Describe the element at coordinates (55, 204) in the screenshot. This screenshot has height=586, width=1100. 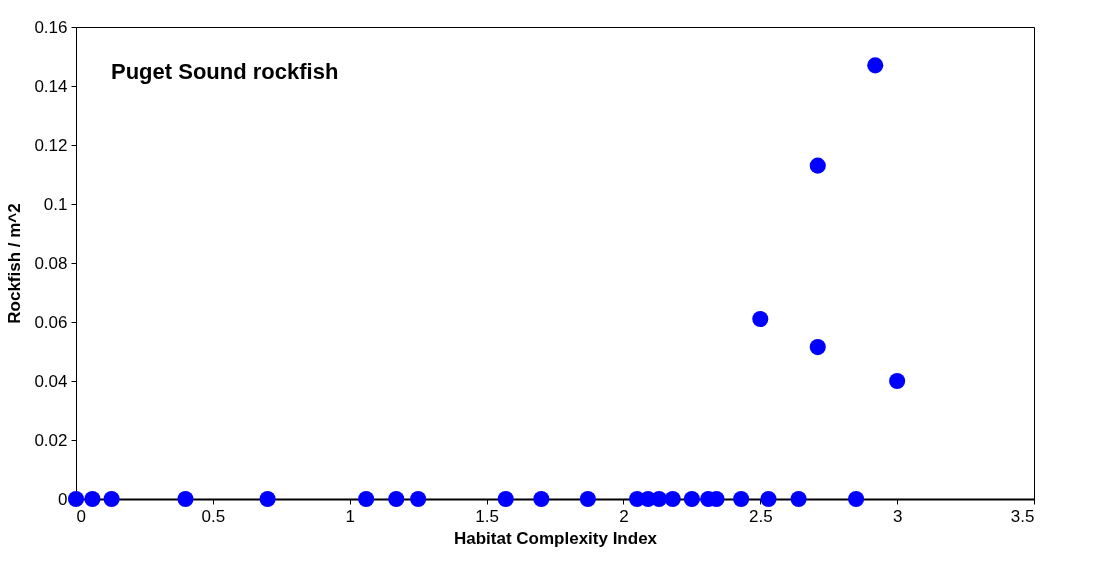
I see `y-tick-label: 0.1` at that location.